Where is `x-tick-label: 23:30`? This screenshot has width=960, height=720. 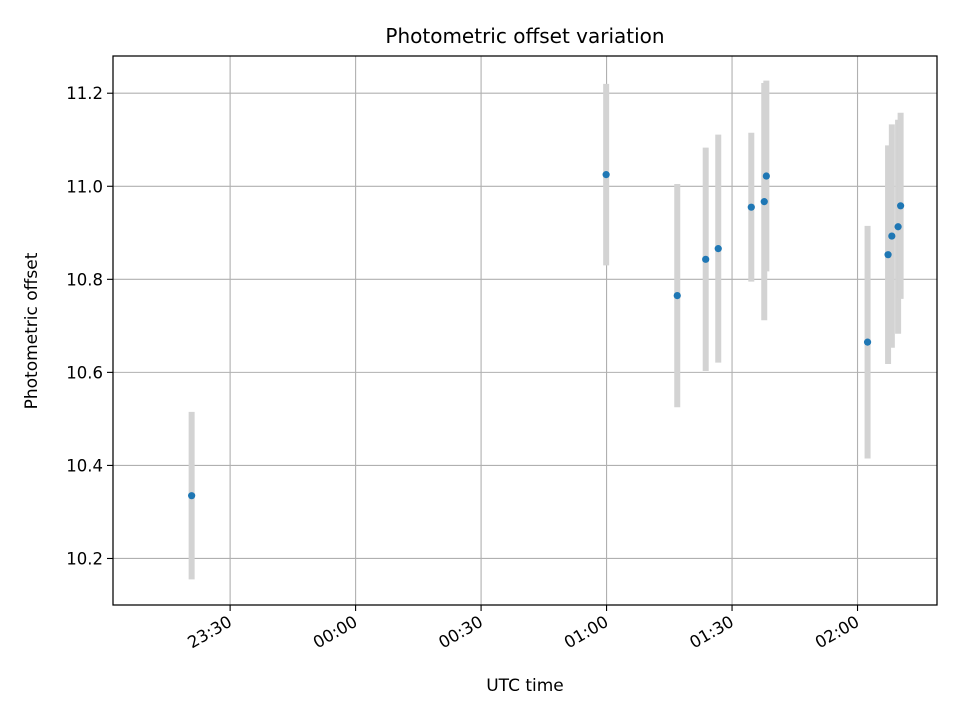
x-tick-label: 23:30 is located at coordinates (209, 632).